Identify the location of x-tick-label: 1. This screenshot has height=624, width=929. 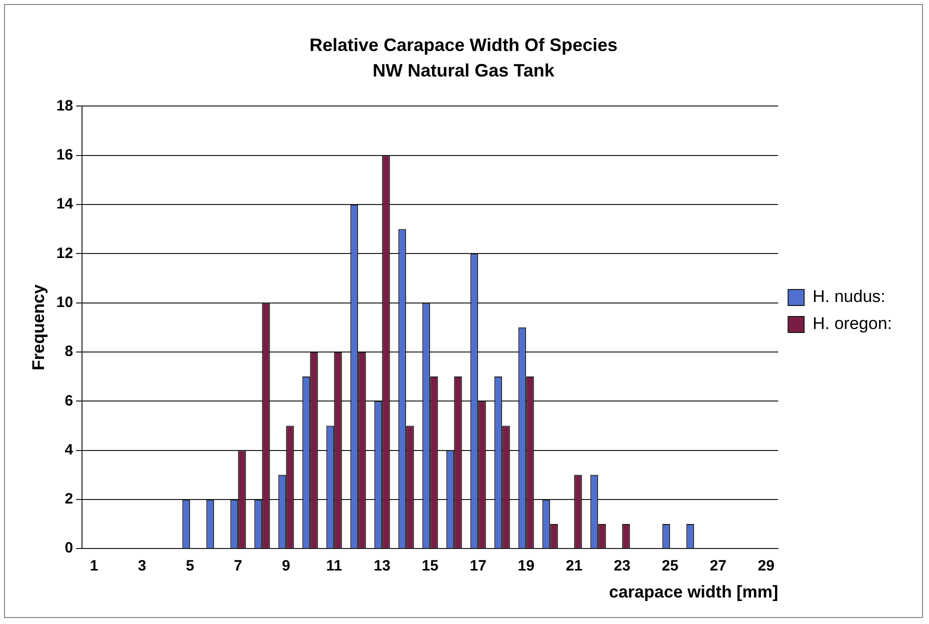
(94, 566).